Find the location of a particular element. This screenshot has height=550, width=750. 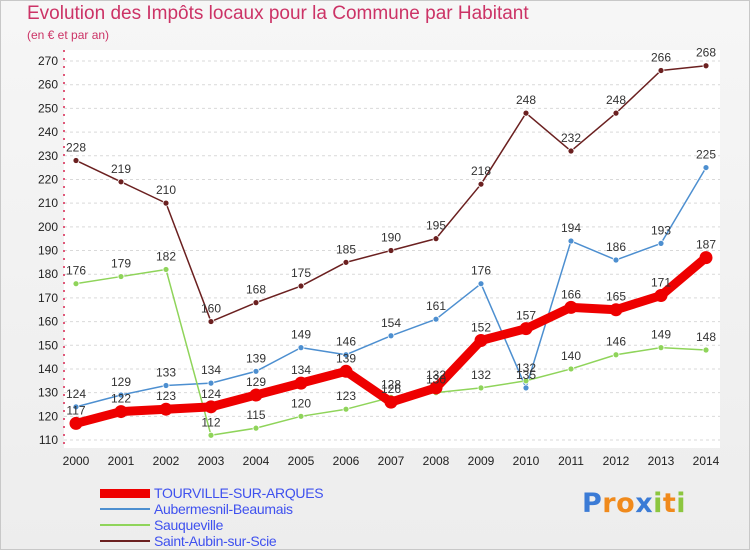

data-label: 225 is located at coordinates (706, 155).